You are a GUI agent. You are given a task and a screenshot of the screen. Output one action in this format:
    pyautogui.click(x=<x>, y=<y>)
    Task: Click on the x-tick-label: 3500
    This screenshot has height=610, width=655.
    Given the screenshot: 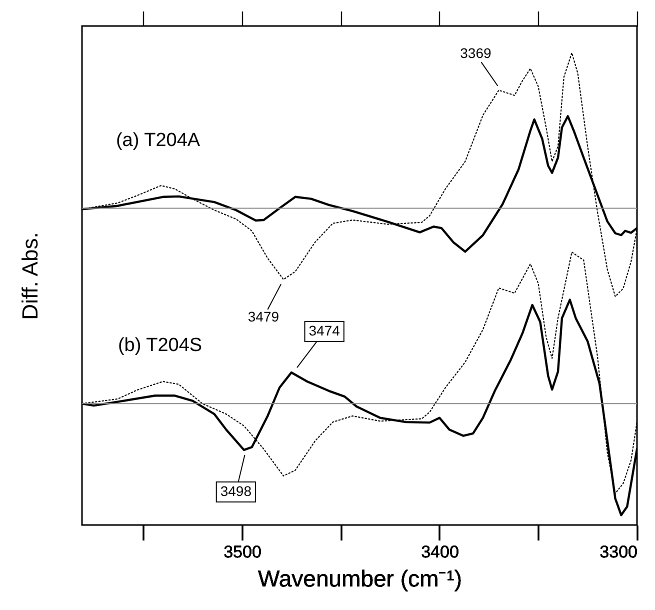 What is the action you would take?
    pyautogui.click(x=243, y=552)
    